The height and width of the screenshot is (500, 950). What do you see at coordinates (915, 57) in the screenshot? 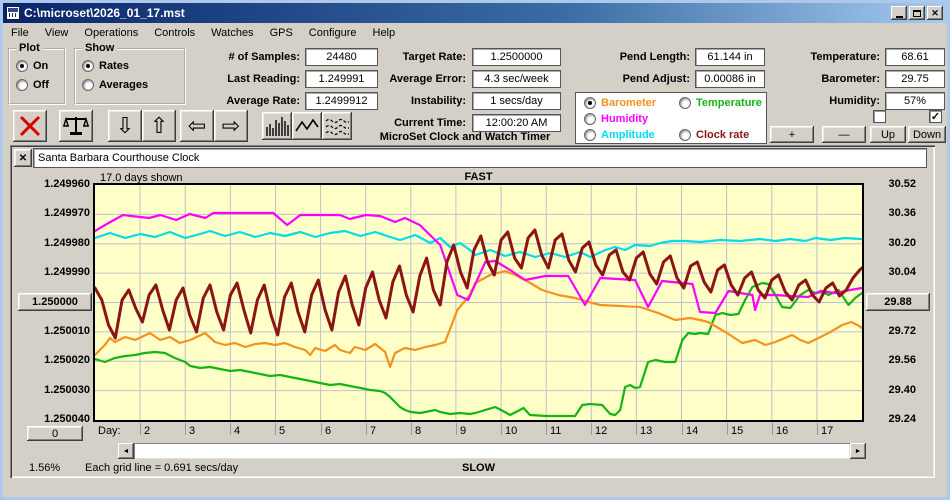
I see `temperature-value: 68.61` at bounding box center [915, 57].